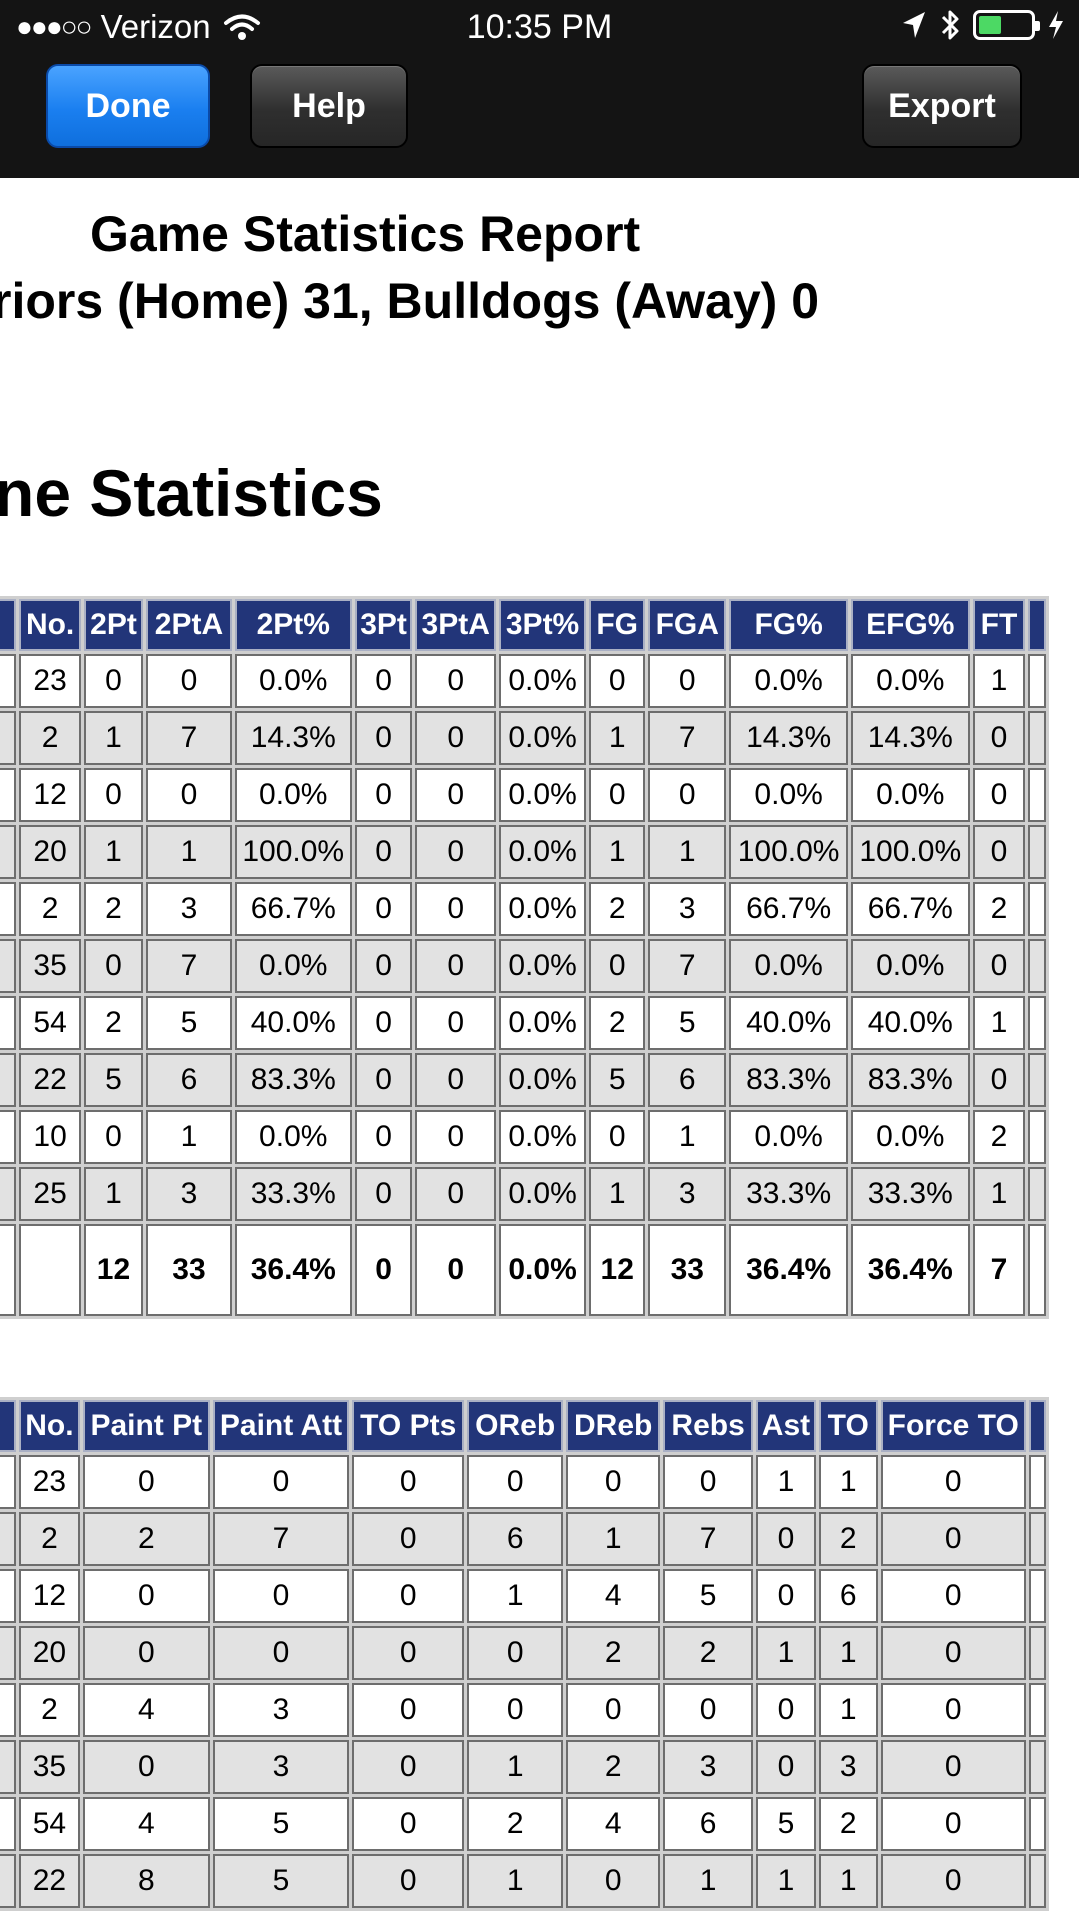 Image resolution: width=1079 pixels, height=1920 pixels. I want to click on table-row: 20 0 0 0 0 2 2 1 1 0, so click(523, 1653).